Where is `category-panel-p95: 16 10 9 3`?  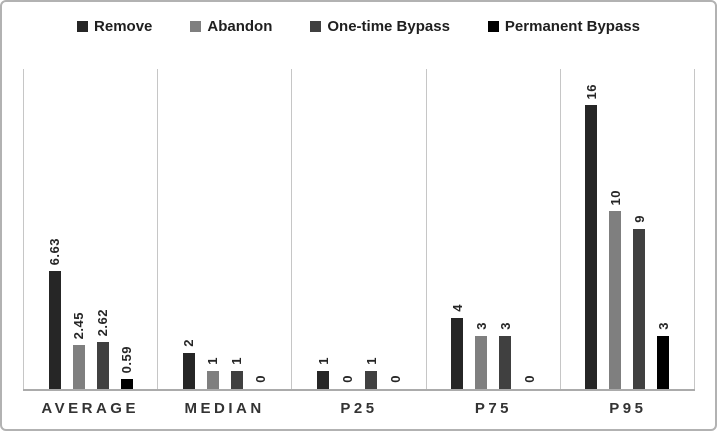 category-panel-p95: 16 10 9 3 is located at coordinates (627, 229).